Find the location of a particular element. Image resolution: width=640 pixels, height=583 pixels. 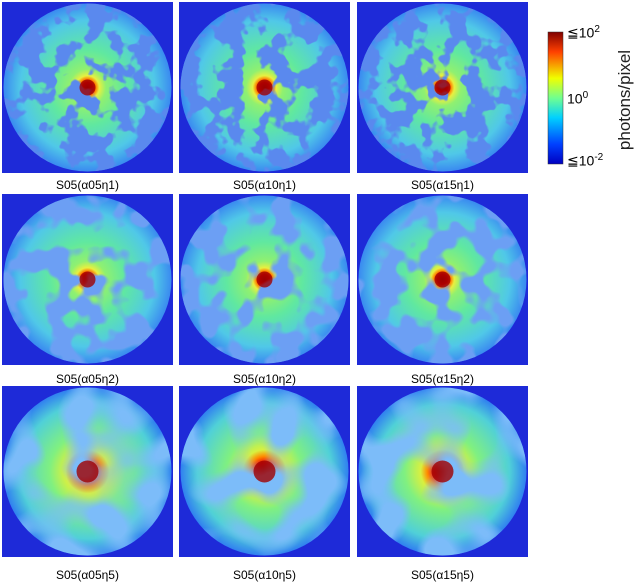

panel-label: S05(α10η2) is located at coordinates (264, 379).